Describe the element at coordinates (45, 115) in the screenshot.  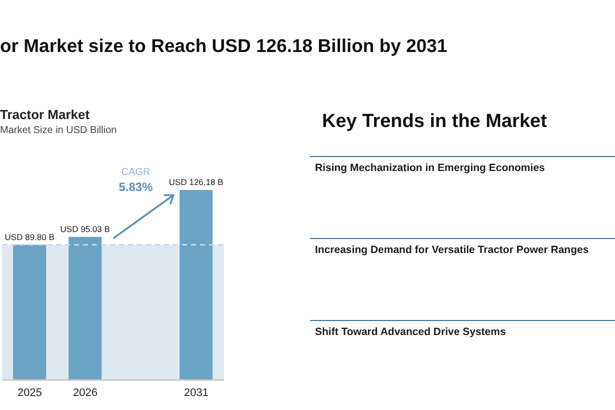
I see `chart-subtitle: Tractor Market` at that location.